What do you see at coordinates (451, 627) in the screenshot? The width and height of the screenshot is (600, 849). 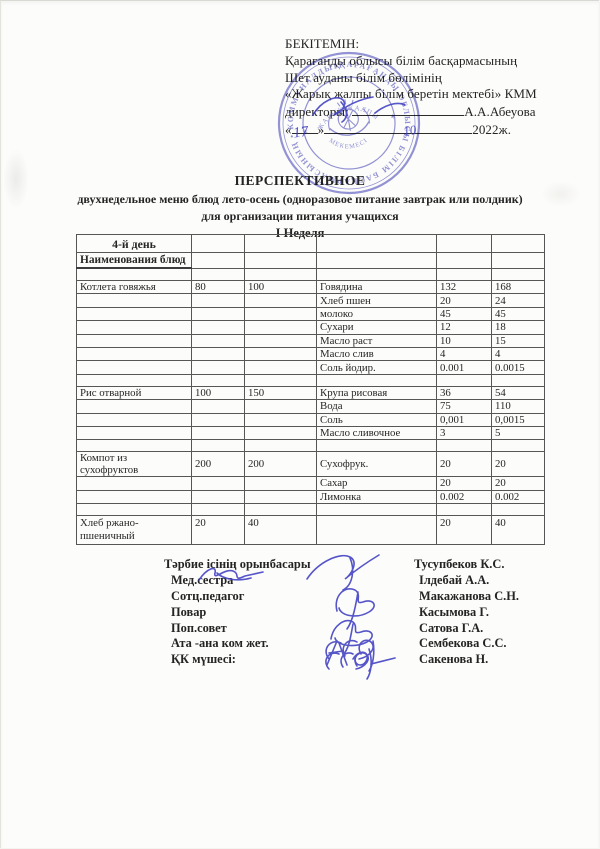 I see `signature-name: Сатова Г.А.` at bounding box center [451, 627].